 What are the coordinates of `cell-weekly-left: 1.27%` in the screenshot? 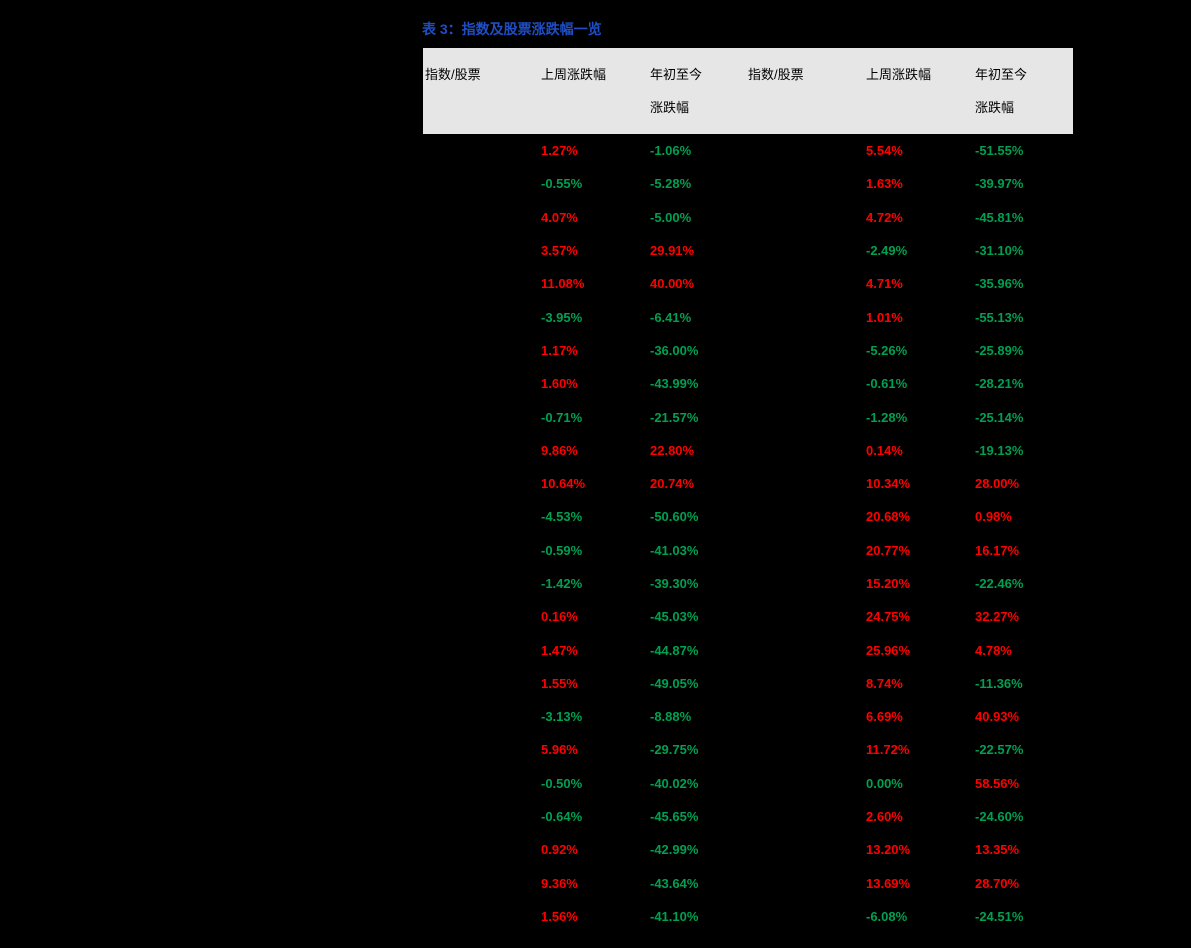 It's located at (559, 151).